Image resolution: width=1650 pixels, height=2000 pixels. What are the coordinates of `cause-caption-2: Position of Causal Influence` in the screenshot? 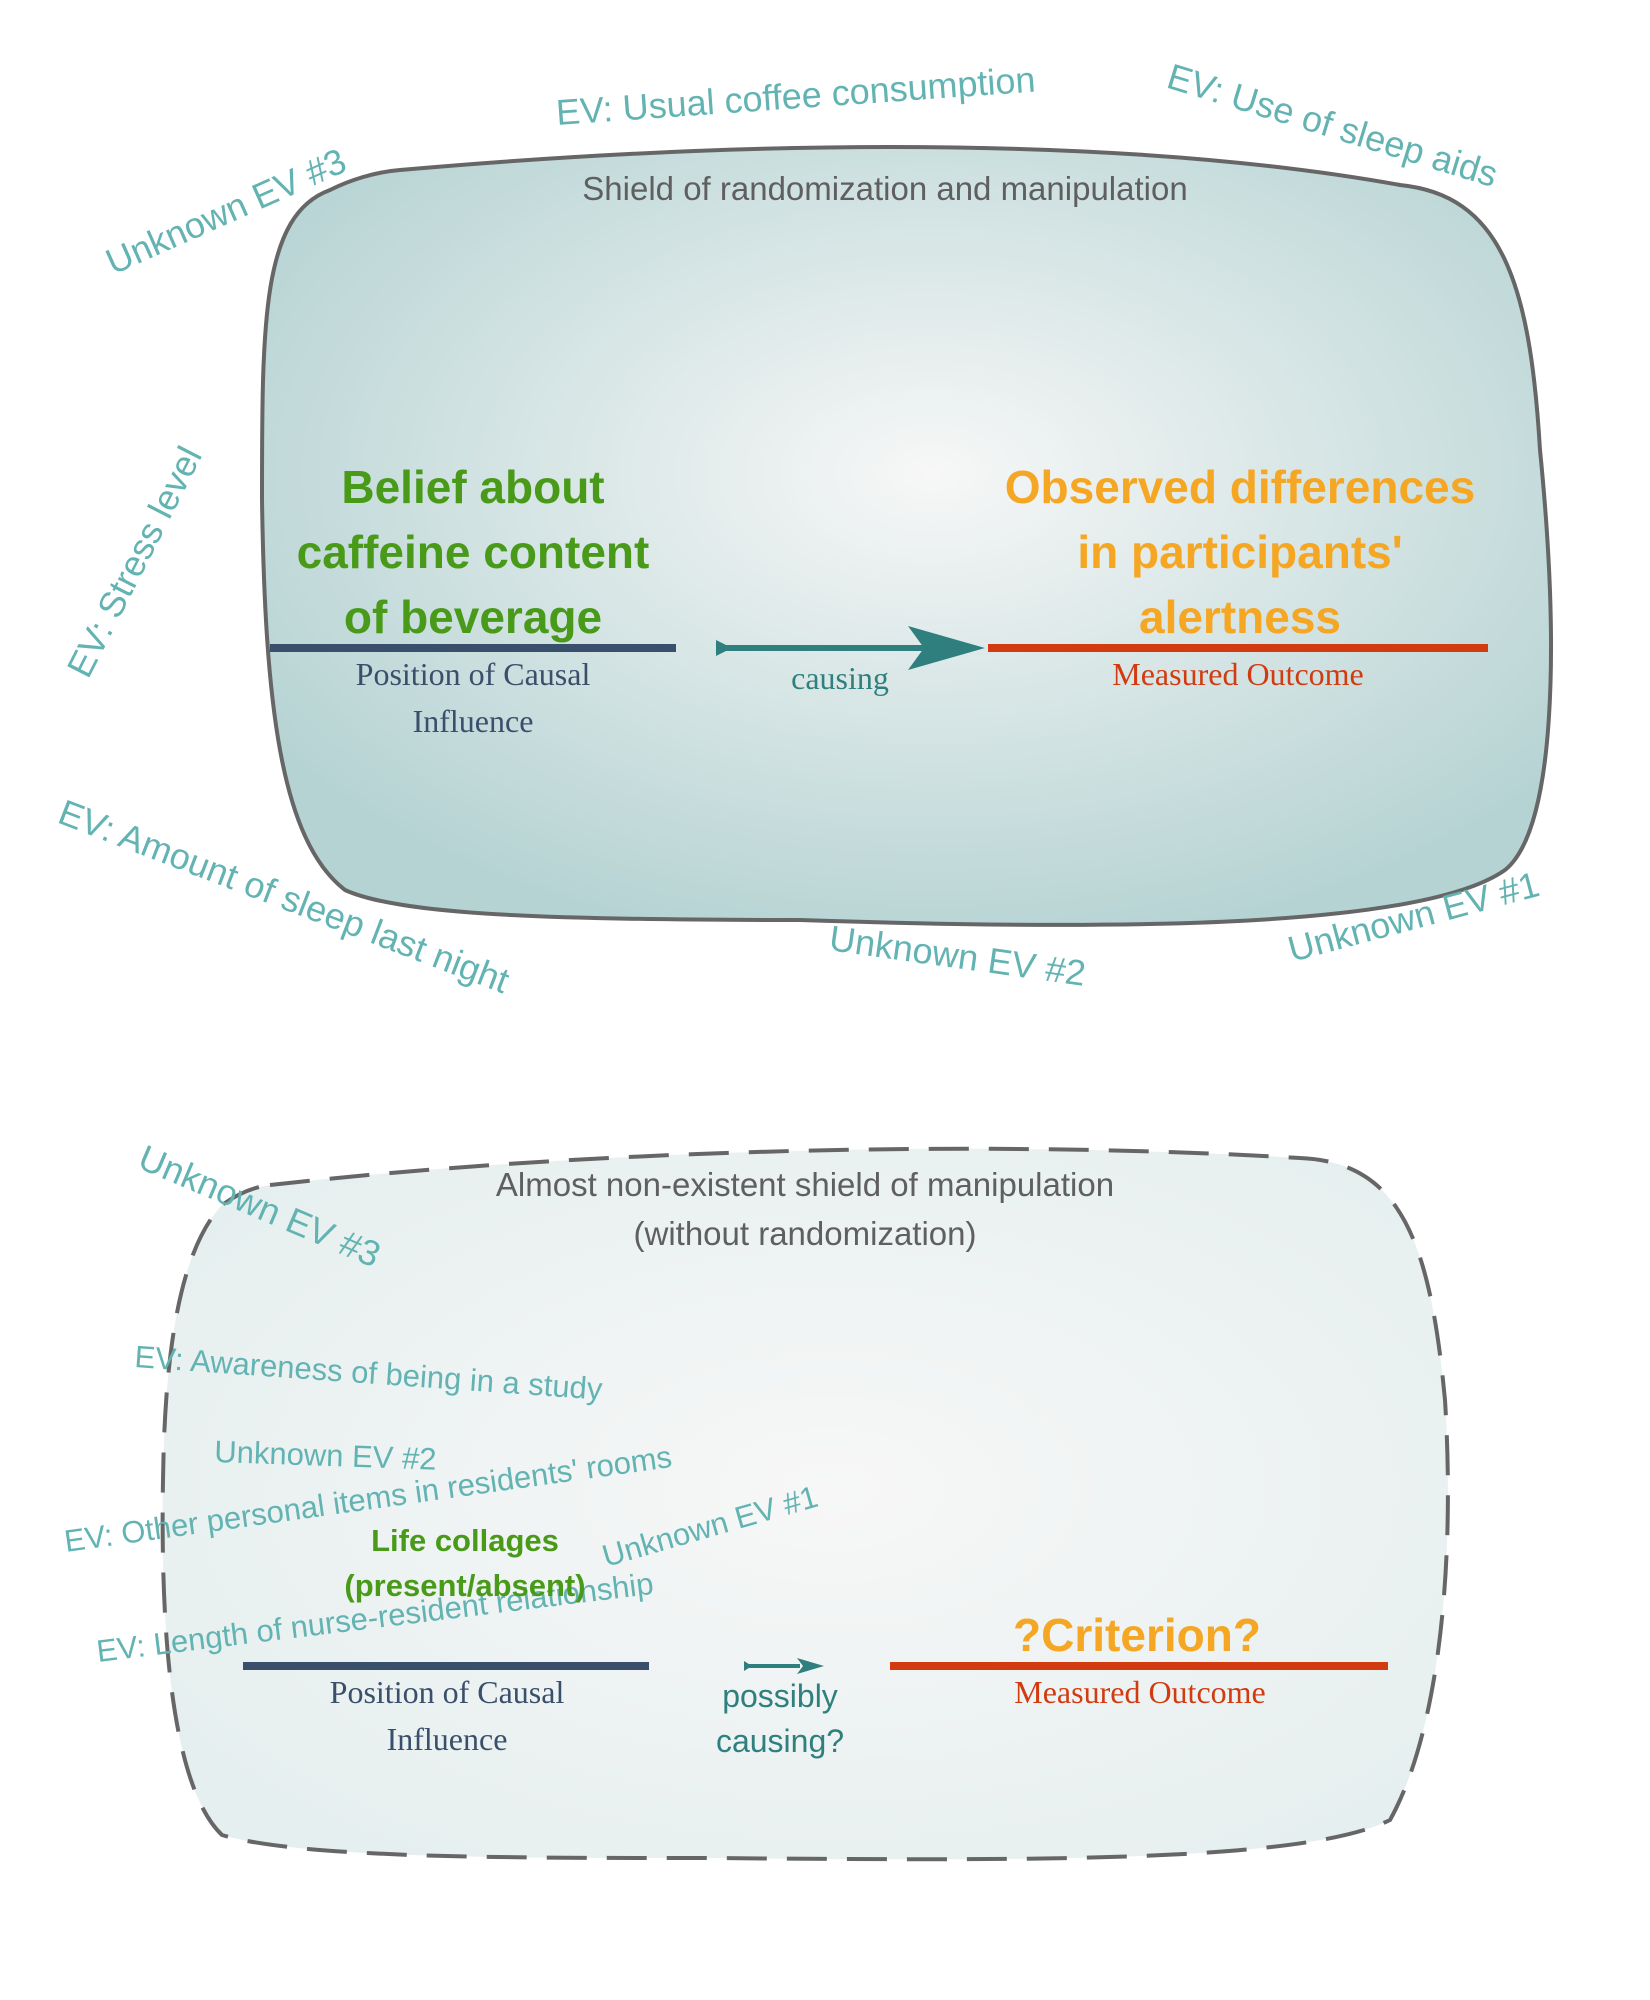 It's located at (447, 1715).